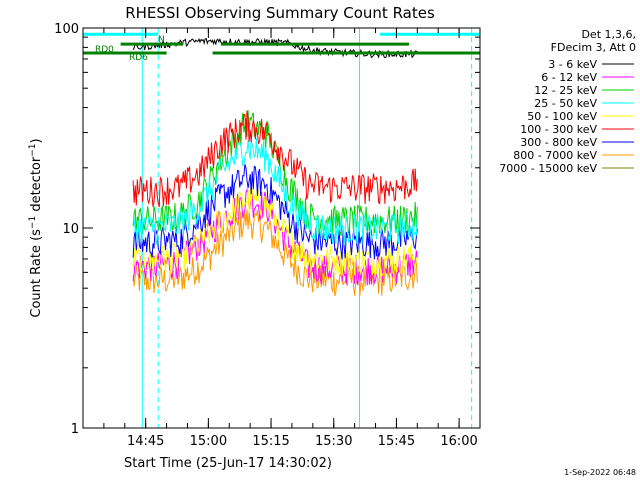  What do you see at coordinates (593, 47) in the screenshot?
I see `legend-header-line2: FDecim 3, Att 0` at bounding box center [593, 47].